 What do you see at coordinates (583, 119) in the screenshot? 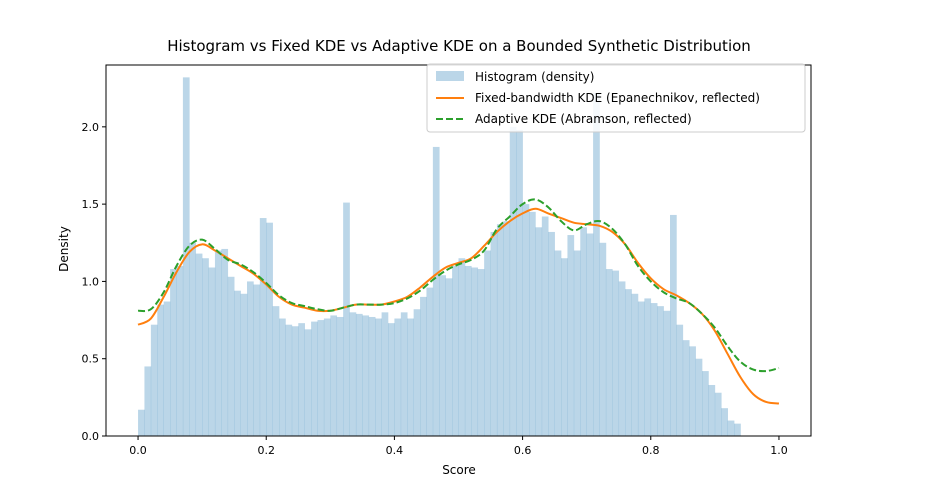
I see `legend-label-adaptive-kde: Adaptive KDE (Abramson, reflected)` at bounding box center [583, 119].